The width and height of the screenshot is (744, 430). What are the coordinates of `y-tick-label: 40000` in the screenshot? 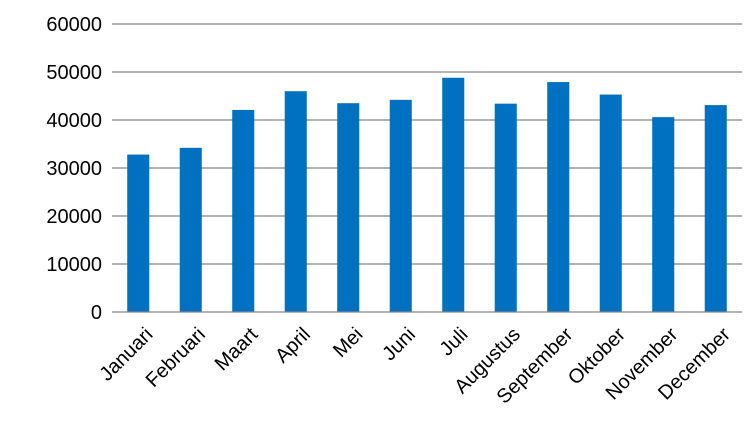 It's located at (74, 121).